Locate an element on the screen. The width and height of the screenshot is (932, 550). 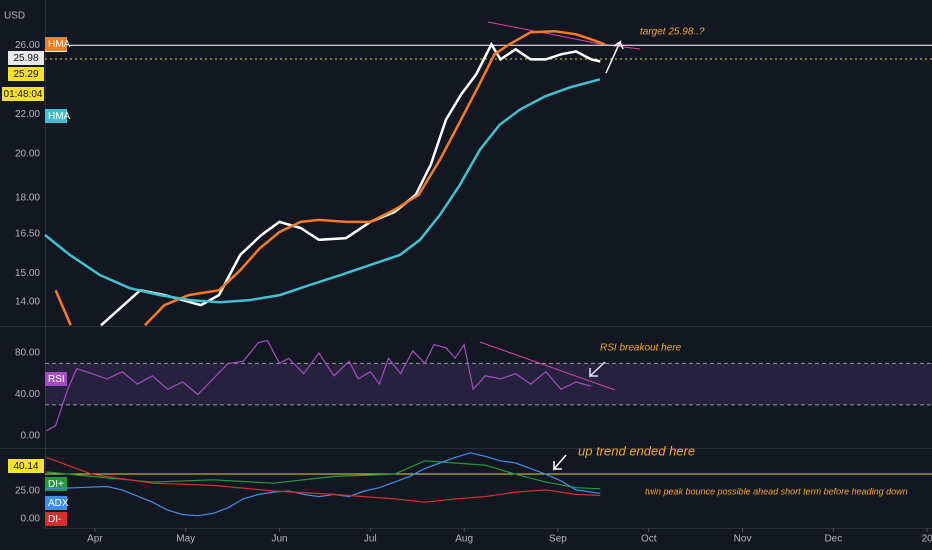
level-badge-text: 40.14 is located at coordinates (25, 466).